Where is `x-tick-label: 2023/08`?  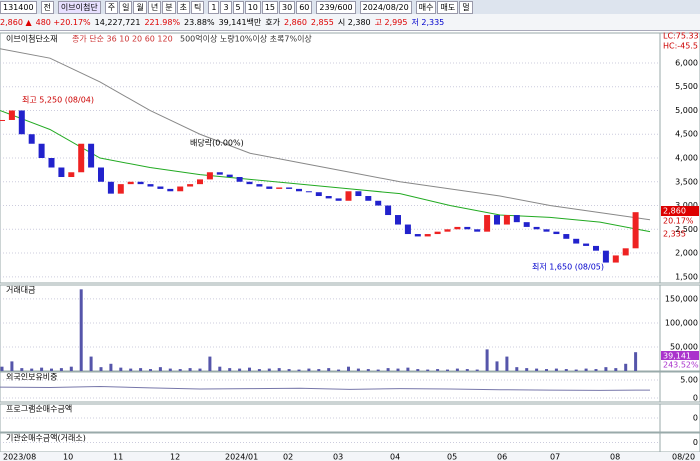
x-tick-label: 2023/08 is located at coordinates (19, 457).